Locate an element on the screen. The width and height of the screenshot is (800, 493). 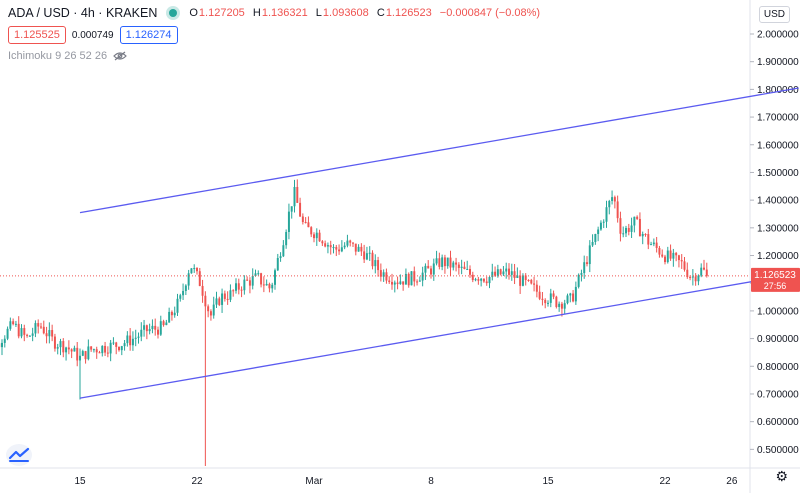
price-tick-label: 1.800000 is located at coordinates (778, 90).